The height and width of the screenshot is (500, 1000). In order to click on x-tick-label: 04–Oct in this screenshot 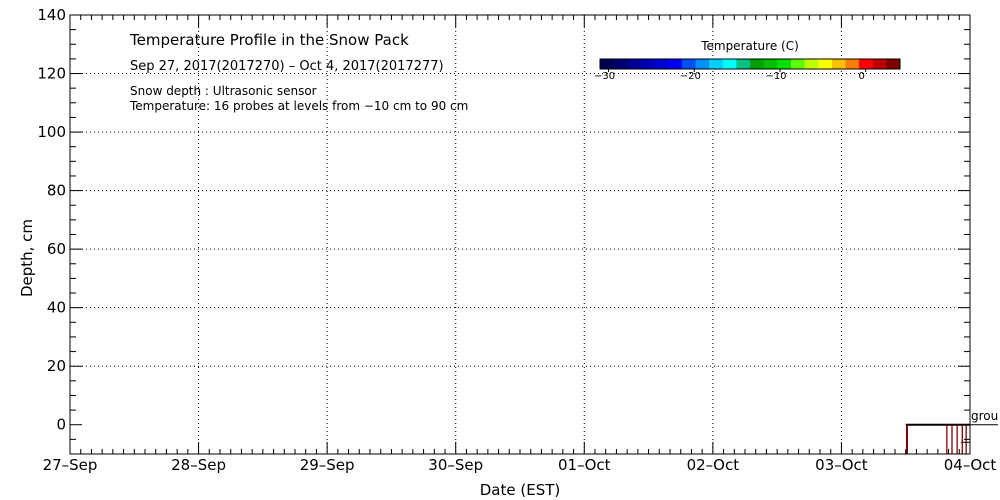, I will do `click(970, 465)`.